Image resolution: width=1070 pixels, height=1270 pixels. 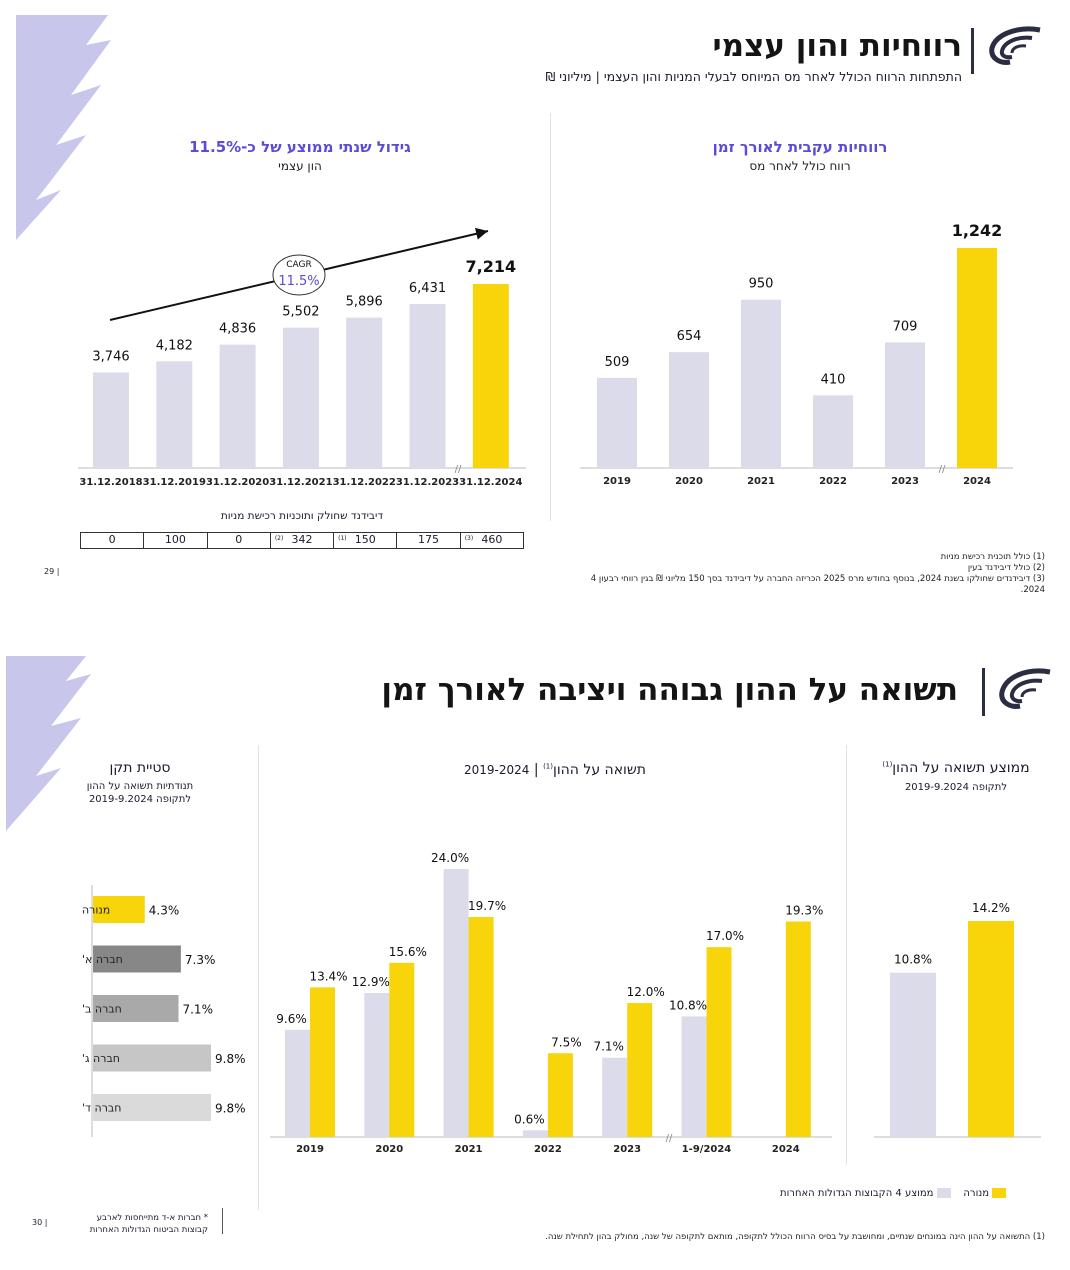 What do you see at coordinates (887, 764) in the screenshot?
I see `avg-roe-sup: (1)` at bounding box center [887, 764].